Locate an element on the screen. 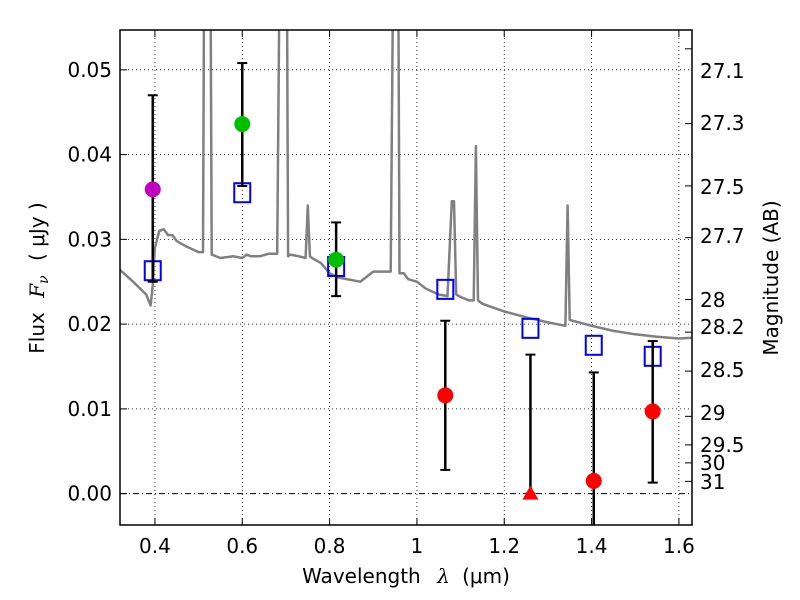  y-tick-label: 0.04 is located at coordinates (89, 155).